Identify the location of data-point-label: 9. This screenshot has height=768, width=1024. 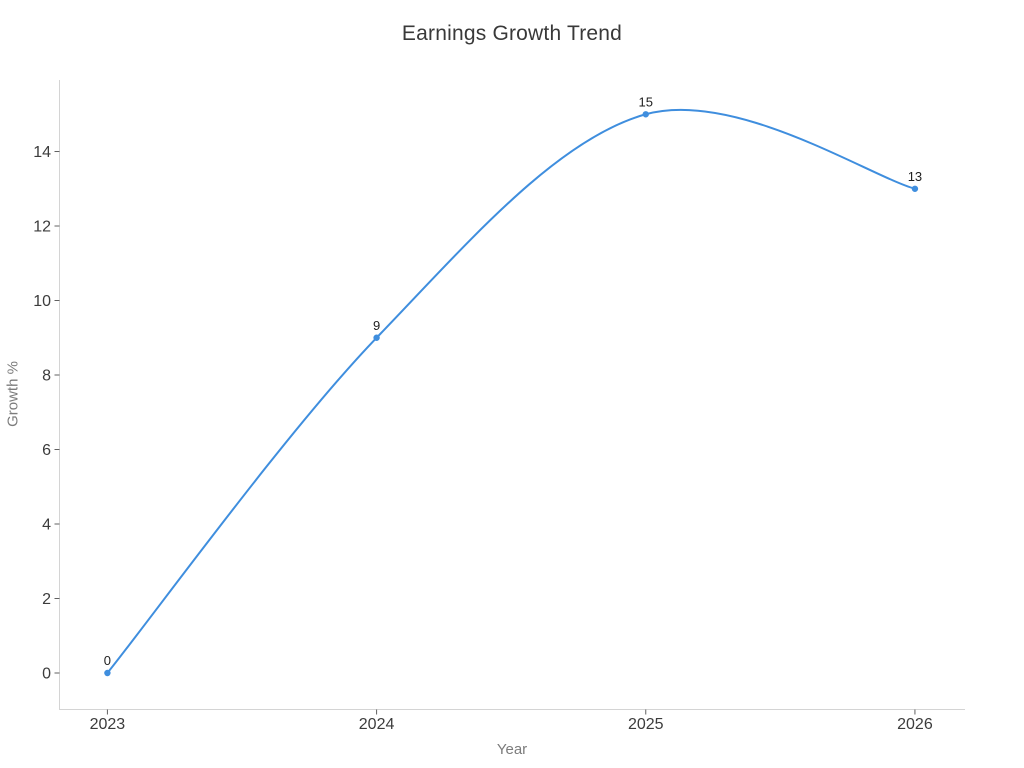
(376, 325).